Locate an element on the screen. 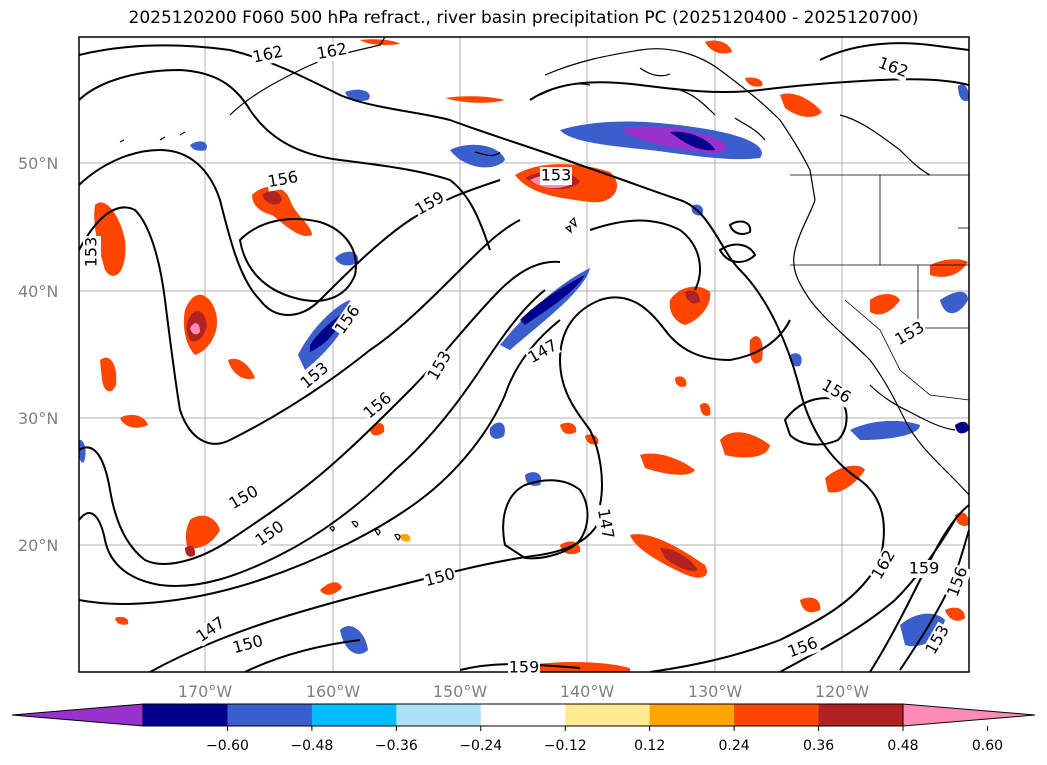 This screenshot has width=1047, height=765. colorbar-tick-label: −0.48 is located at coordinates (311, 746).